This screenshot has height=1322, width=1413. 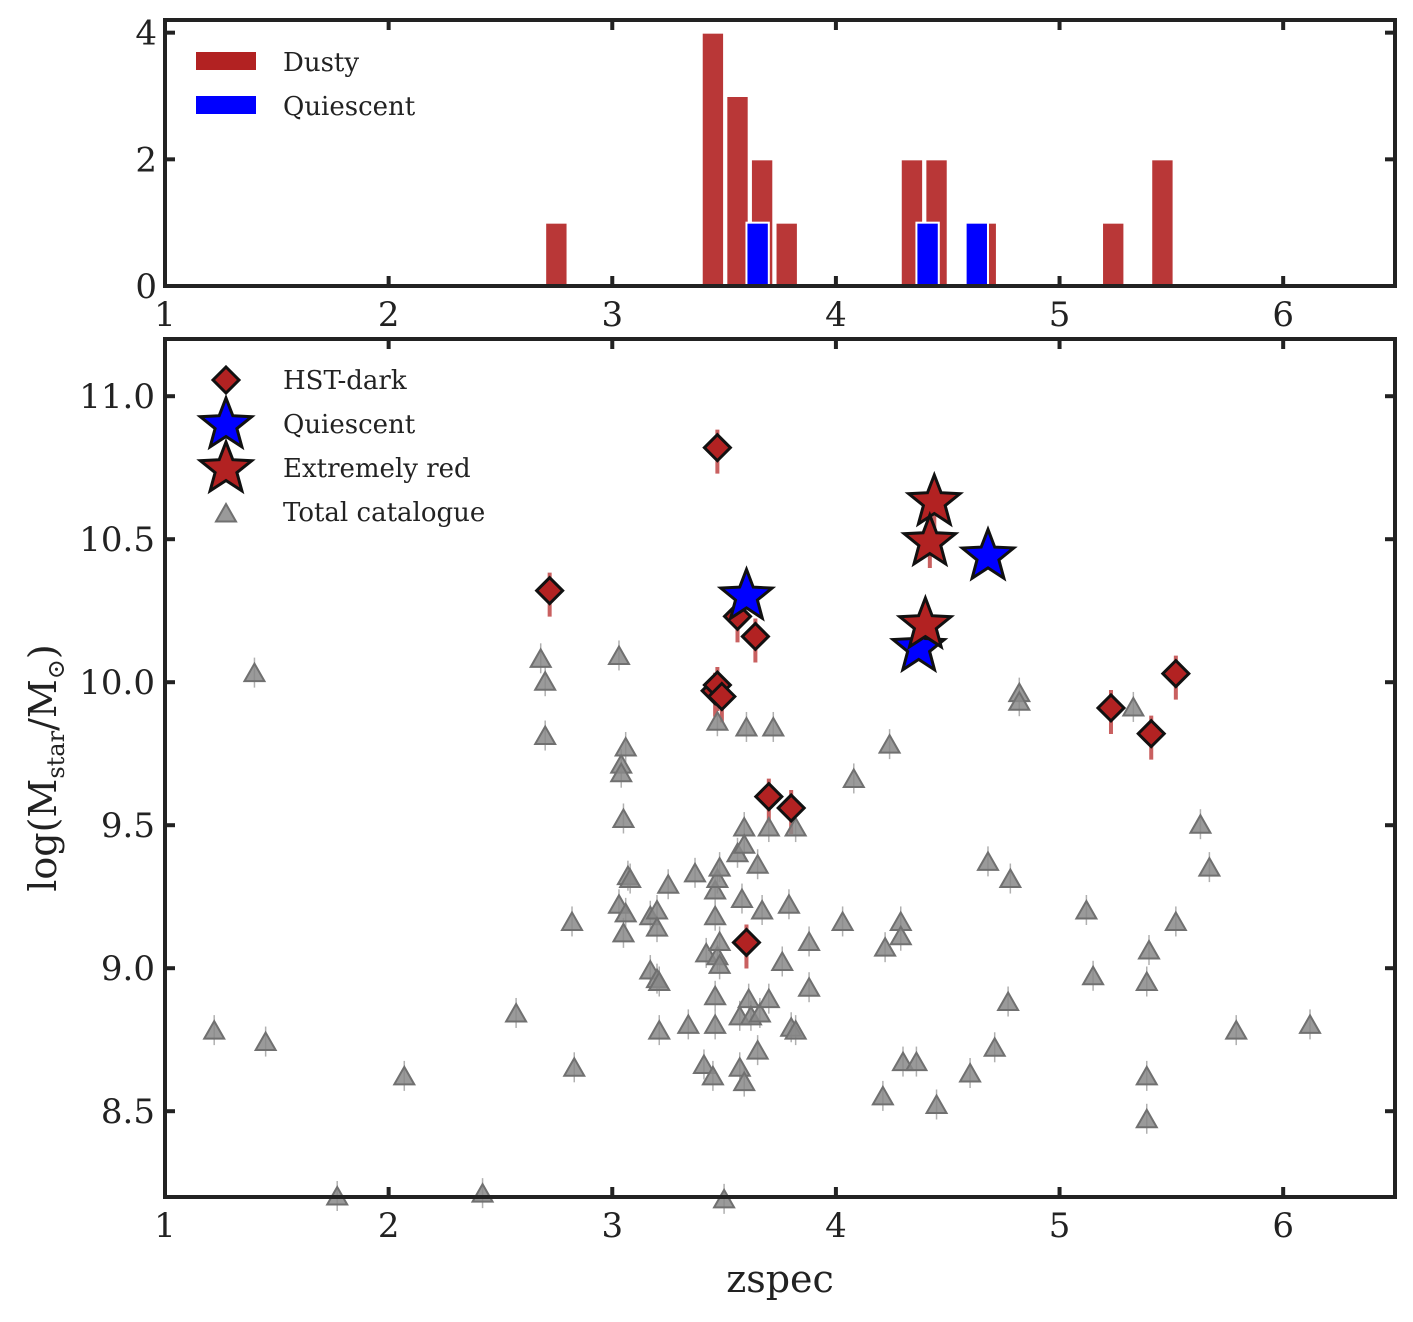 I want to click on scatter-xtick-label: 1, so click(x=165, y=1226).